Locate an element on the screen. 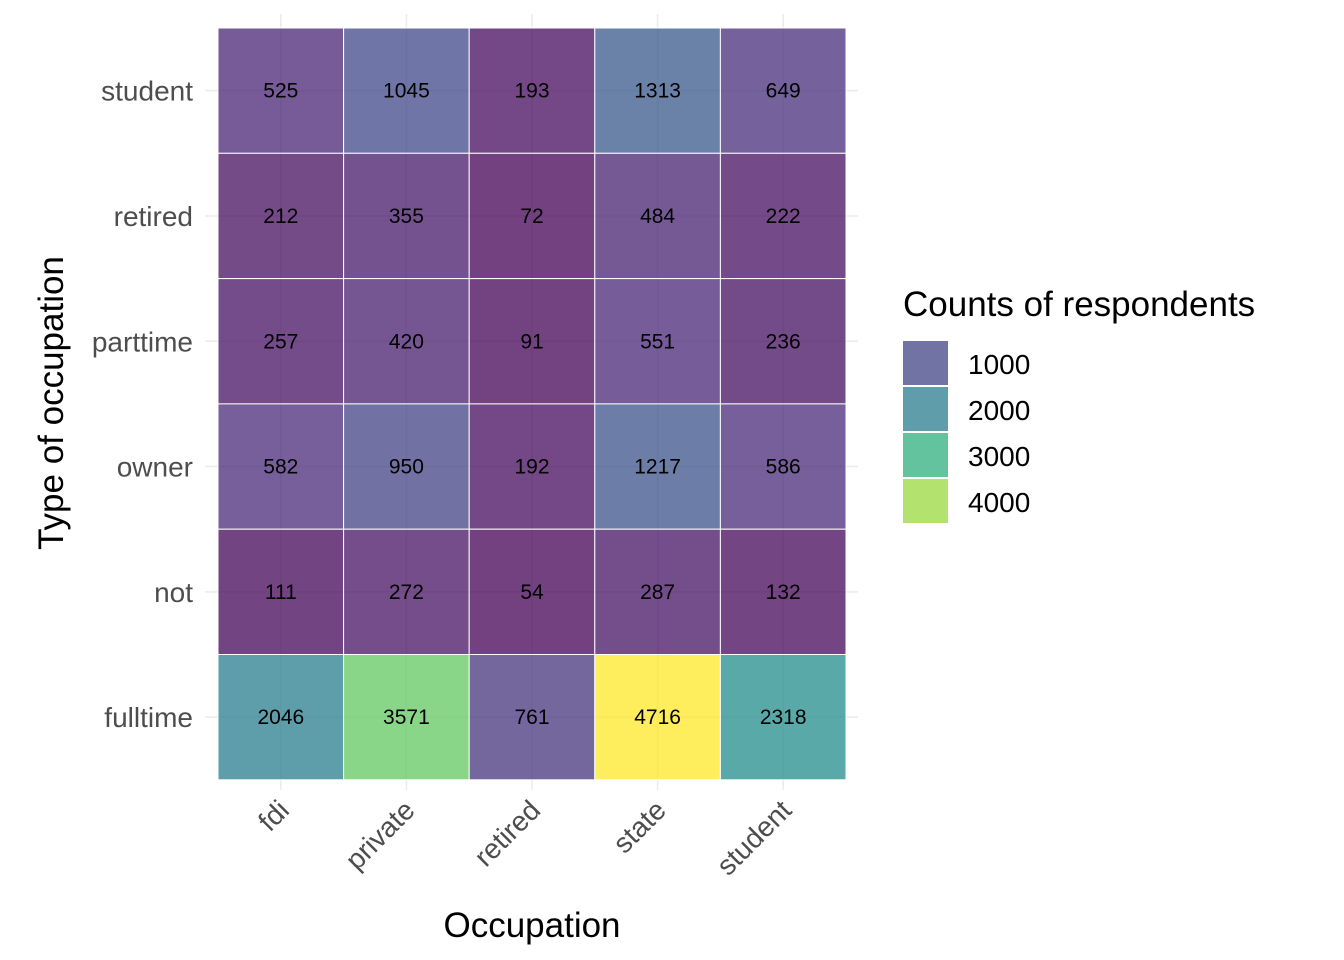 Image resolution: width=1344 pixels, height=960 pixels. cell-value-label: 586 is located at coordinates (783, 467).